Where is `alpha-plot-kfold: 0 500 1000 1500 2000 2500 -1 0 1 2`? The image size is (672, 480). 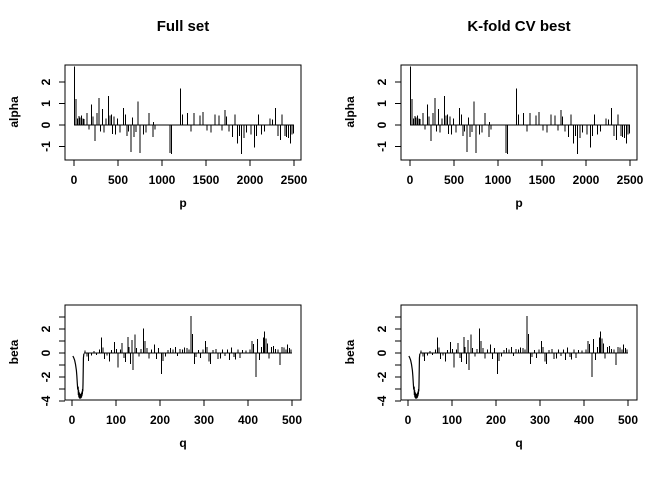 alpha-plot-kfold: 0 500 1000 1500 2000 2500 -1 0 1 2 is located at coordinates (509, 125).